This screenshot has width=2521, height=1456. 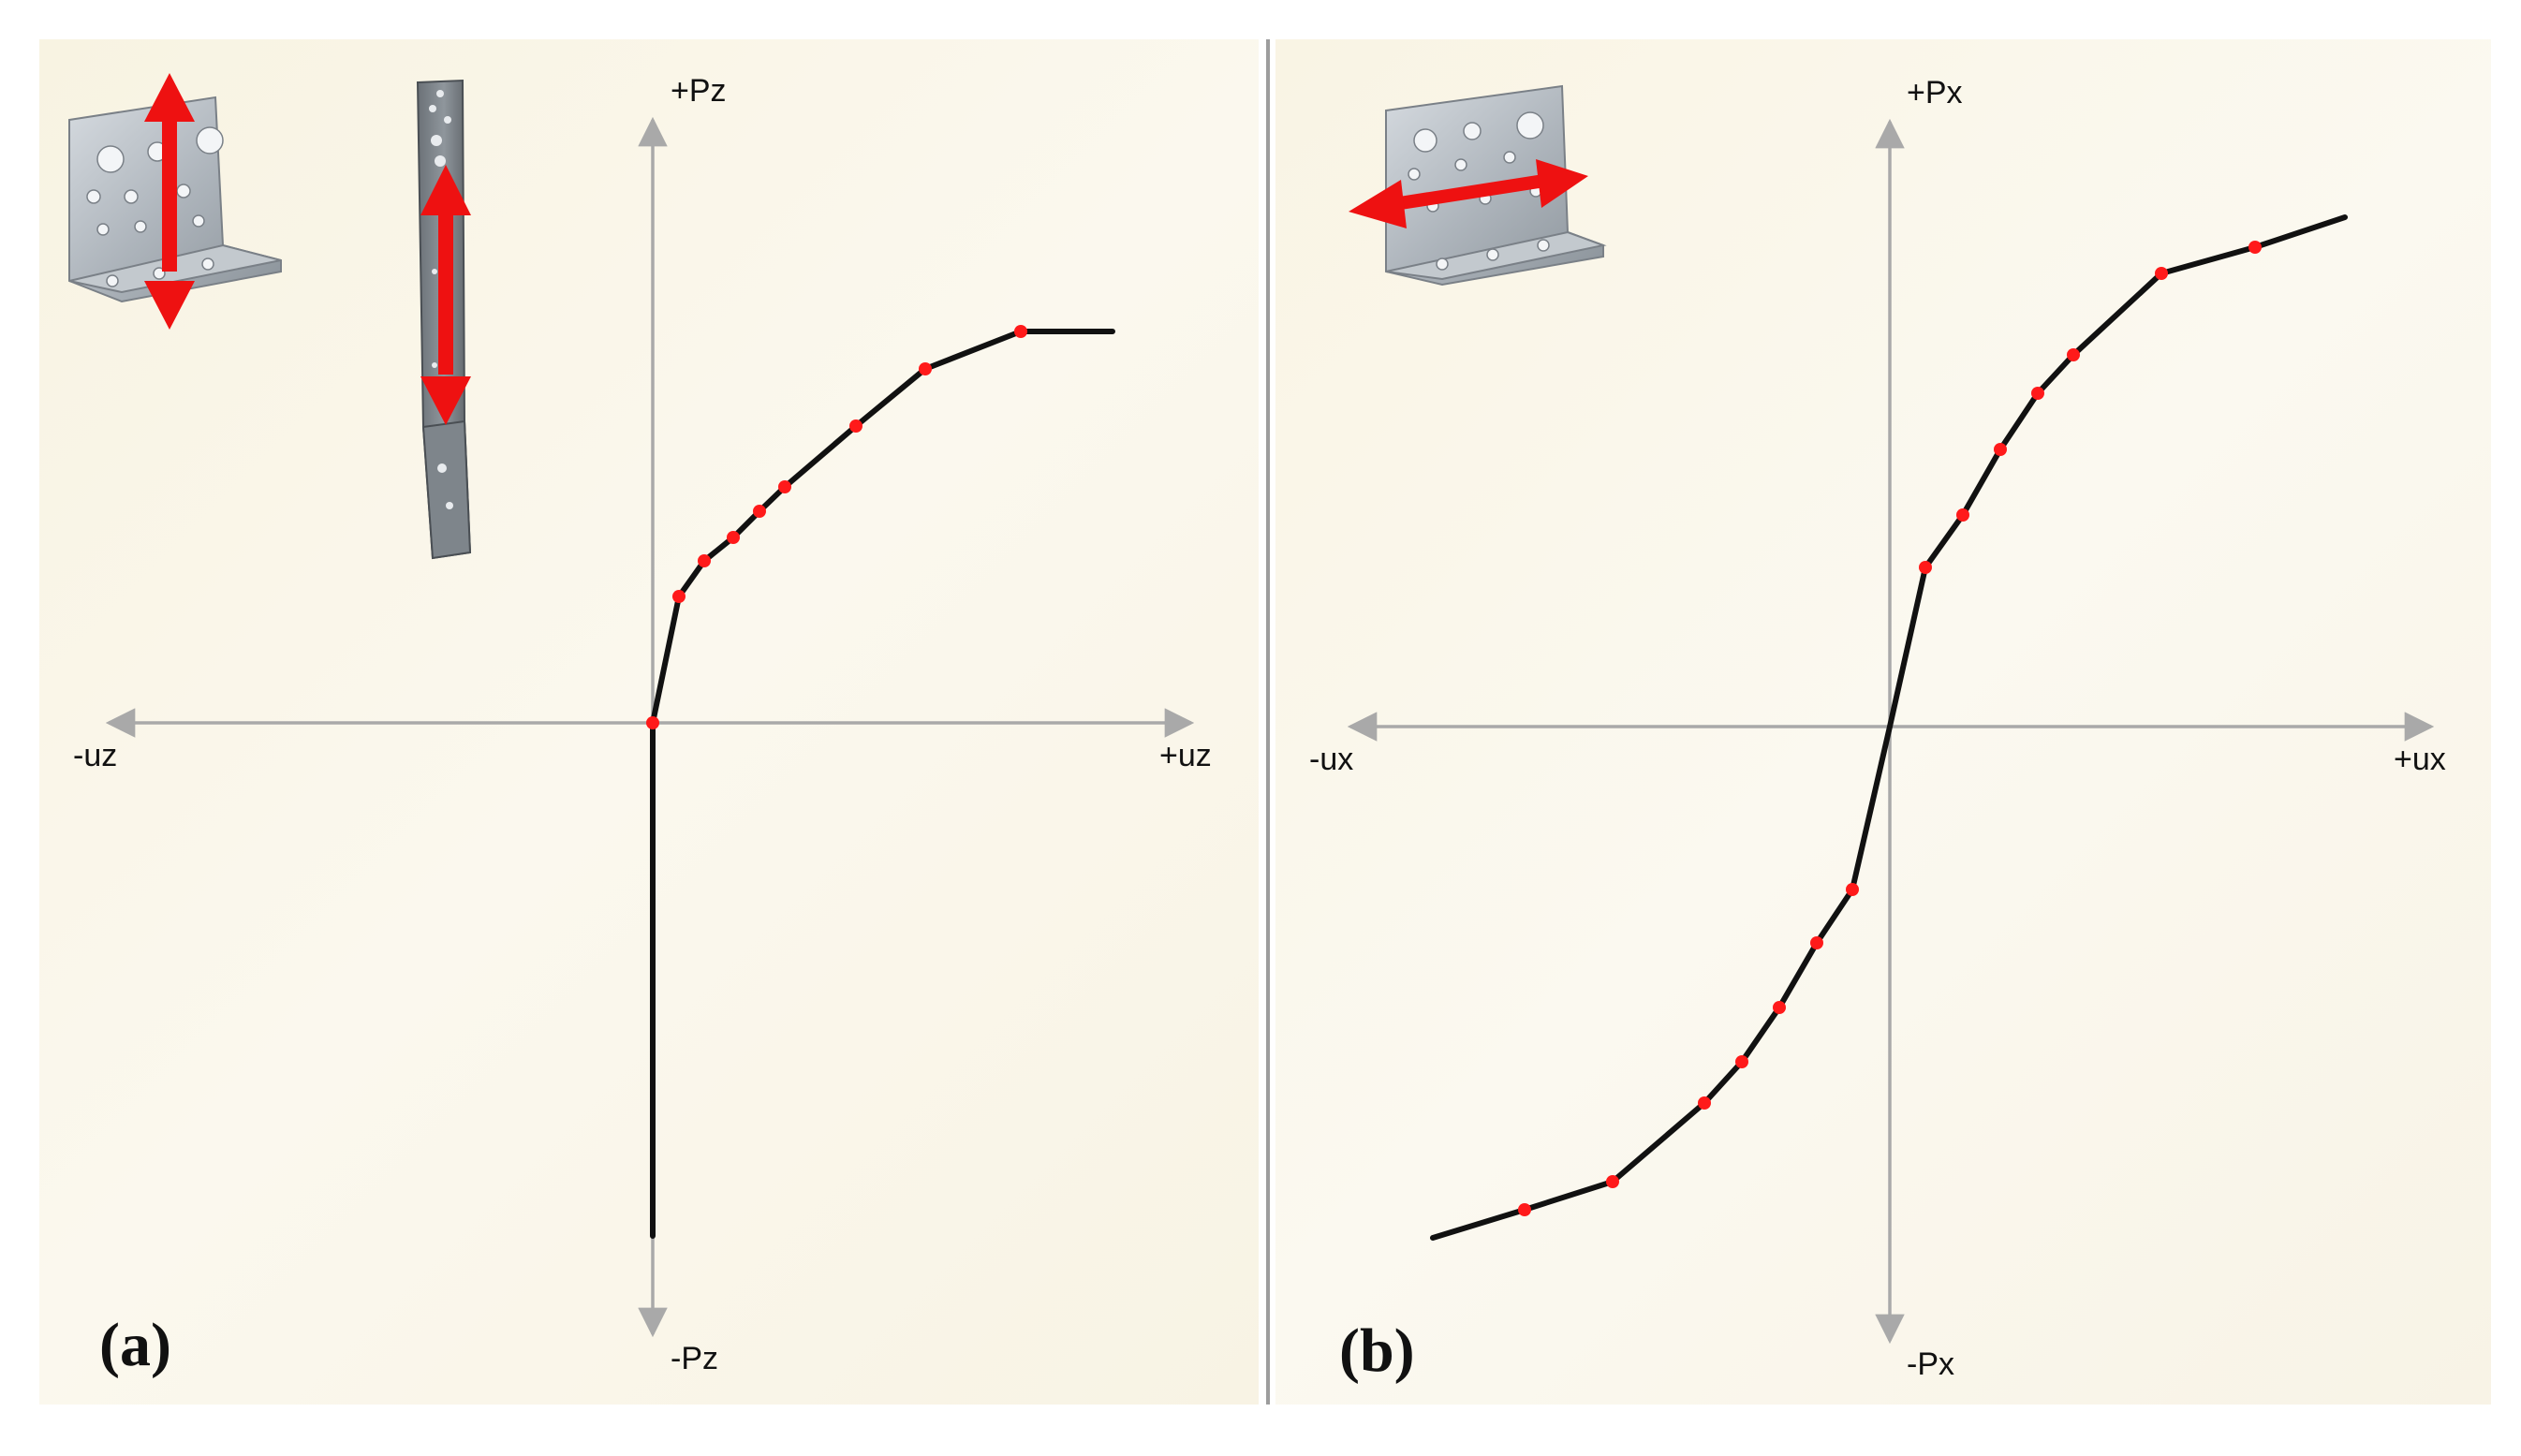 What do you see at coordinates (1935, 92) in the screenshot?
I see `panel-b-pos-y-label: +Px` at bounding box center [1935, 92].